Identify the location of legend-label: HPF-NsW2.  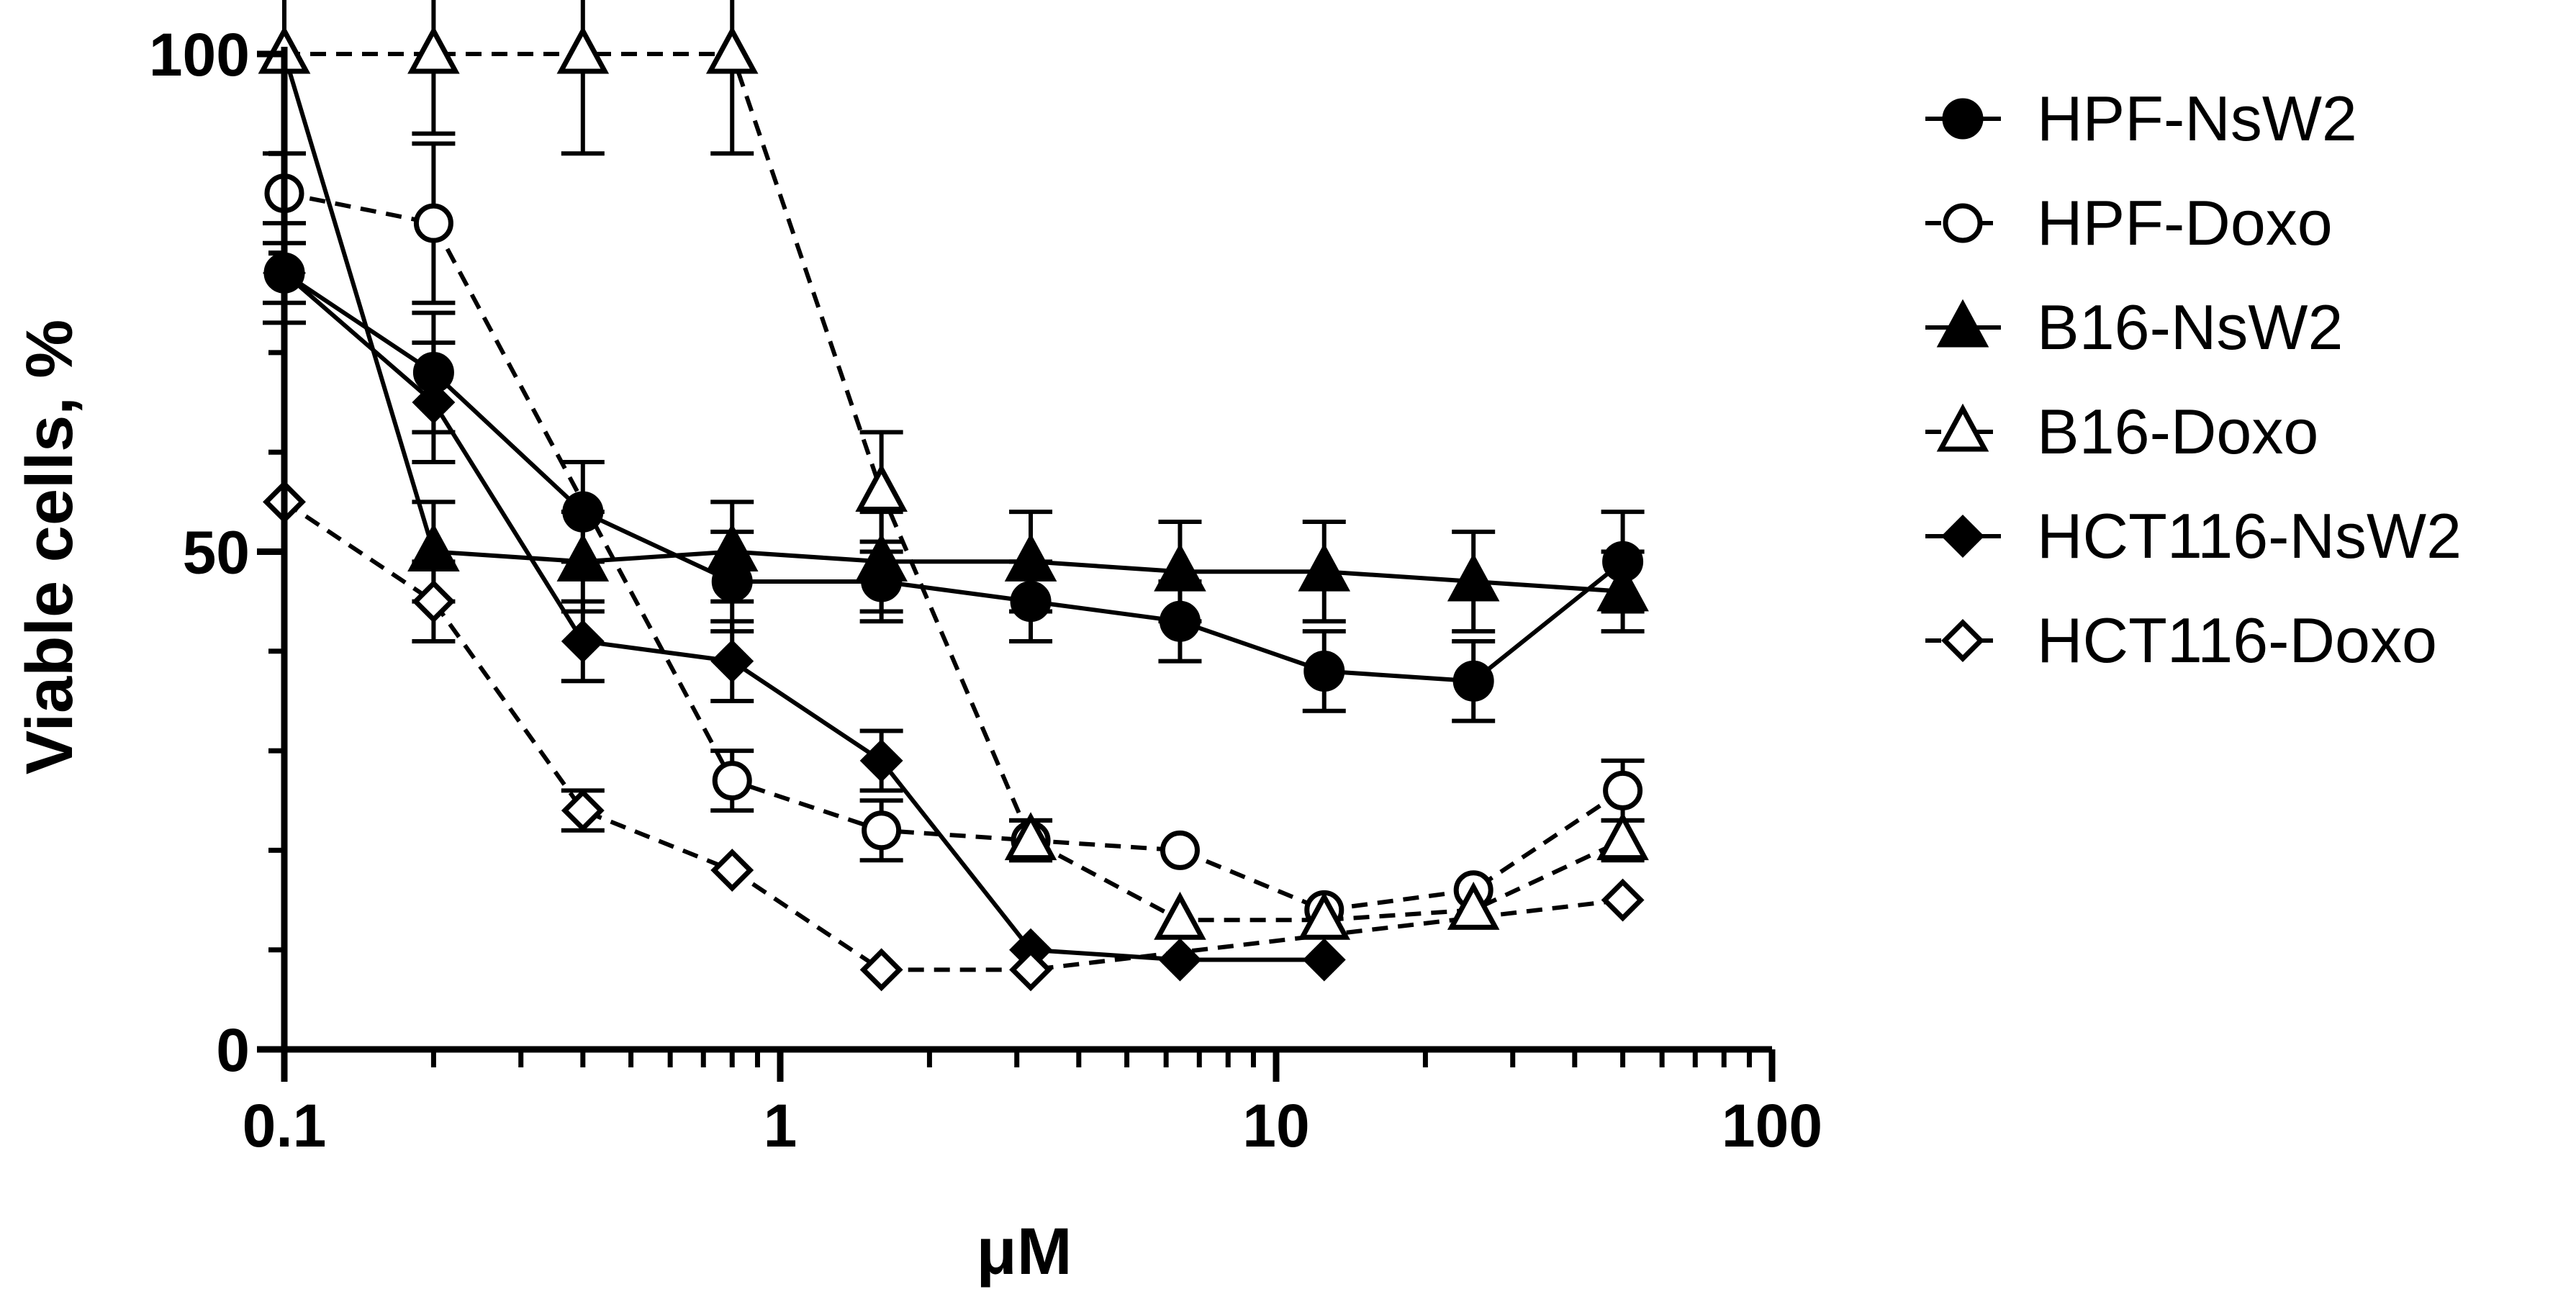
(2197, 119).